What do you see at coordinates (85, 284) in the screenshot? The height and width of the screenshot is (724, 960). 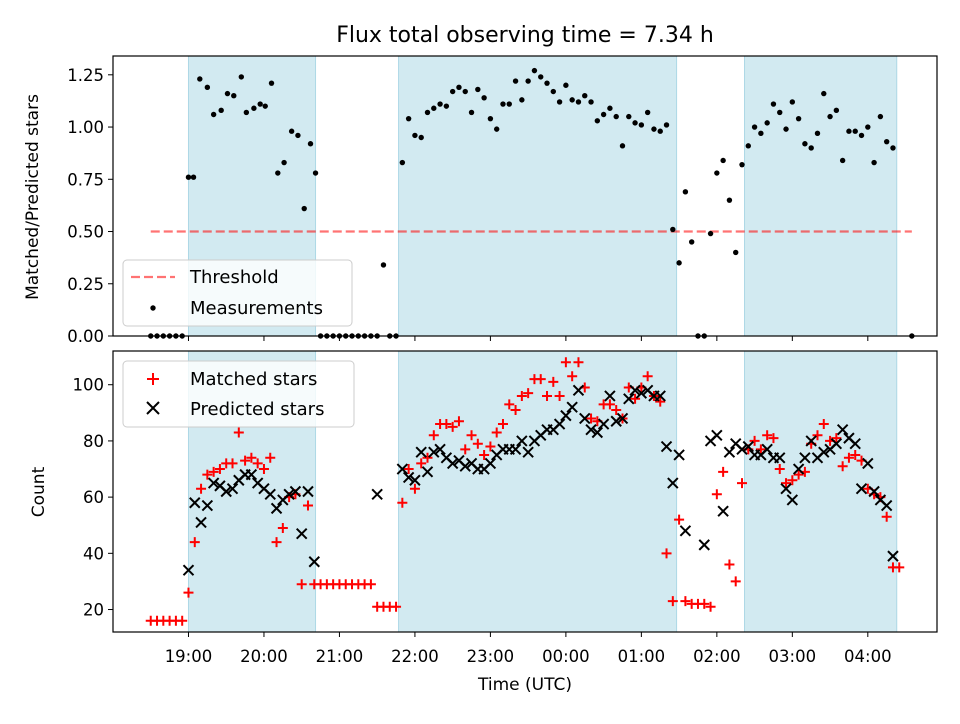 I see `ratio-y-tick-label: 0.25` at bounding box center [85, 284].